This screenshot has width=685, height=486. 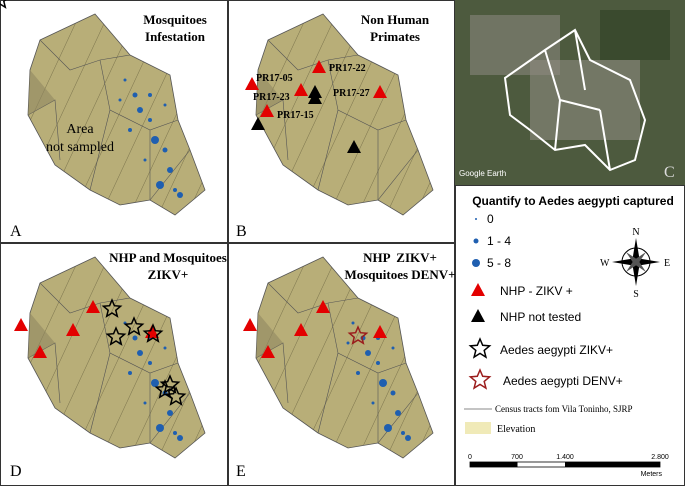 I want to click on legend-label: Aedes aegypti DENV+, so click(x=563, y=381).